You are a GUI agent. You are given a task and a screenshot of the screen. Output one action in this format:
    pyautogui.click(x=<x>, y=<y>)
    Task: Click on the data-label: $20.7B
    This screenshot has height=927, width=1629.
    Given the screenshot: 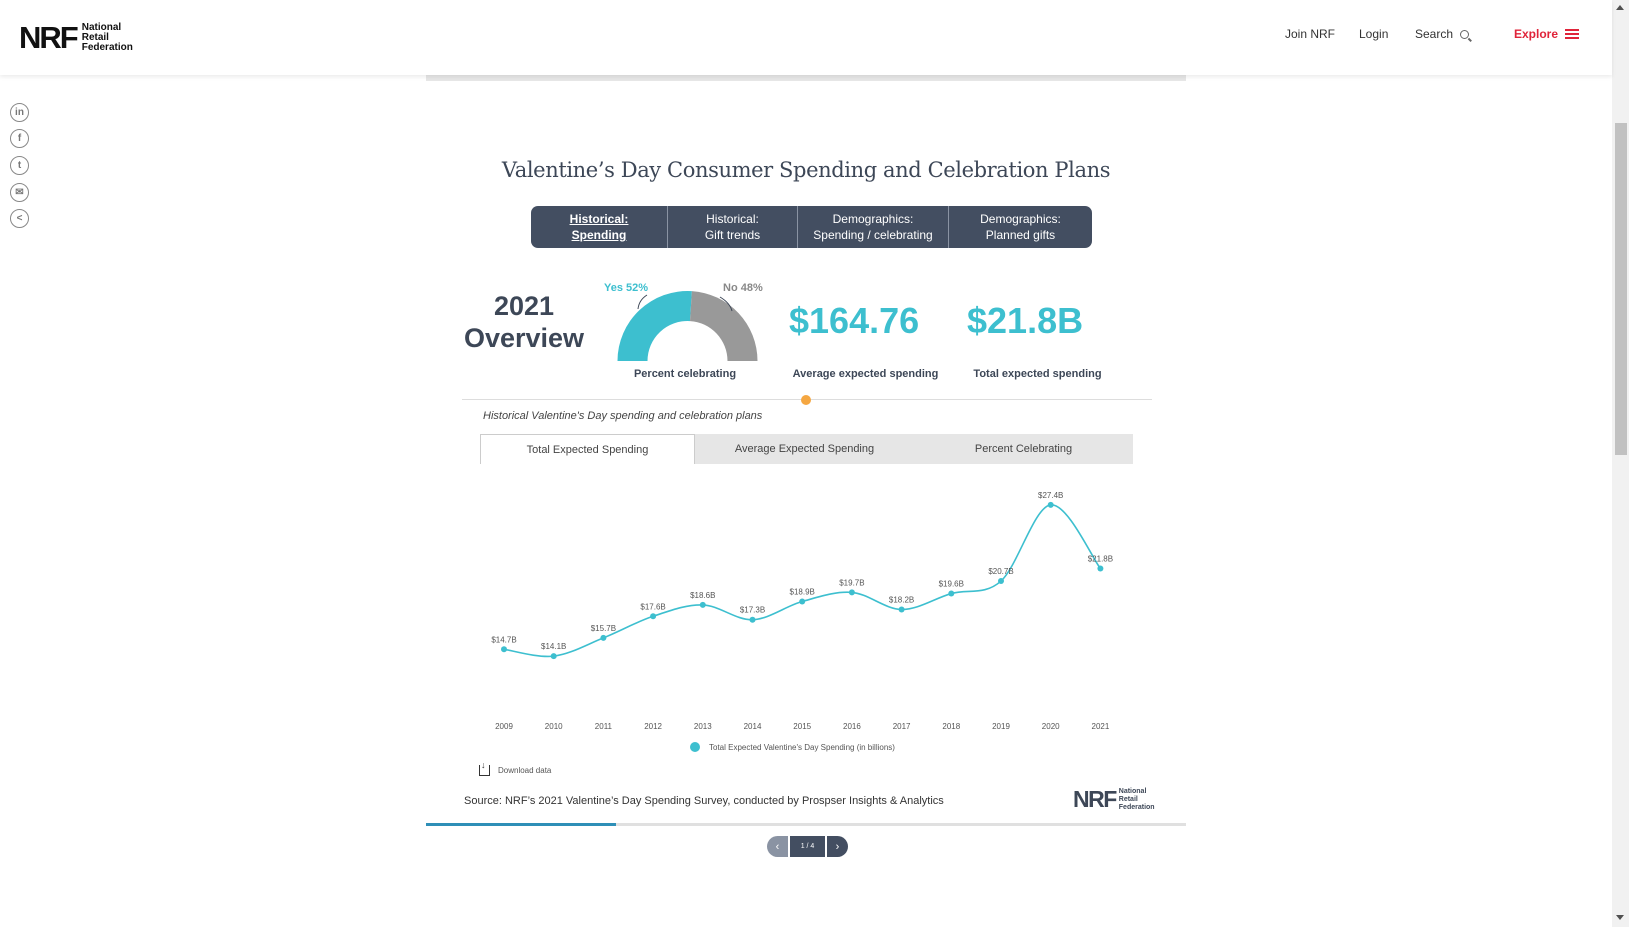 What is the action you would take?
    pyautogui.click(x=1000, y=571)
    